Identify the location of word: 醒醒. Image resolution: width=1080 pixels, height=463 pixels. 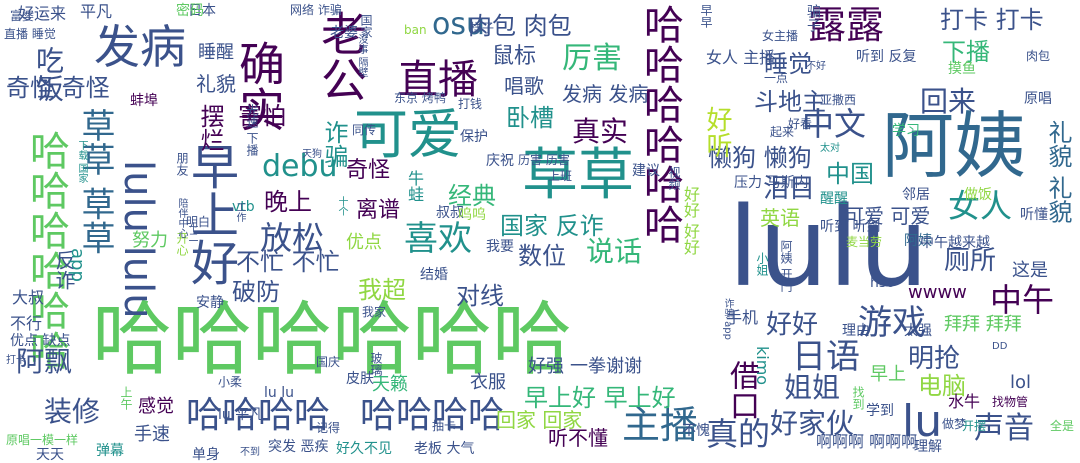
(834, 199).